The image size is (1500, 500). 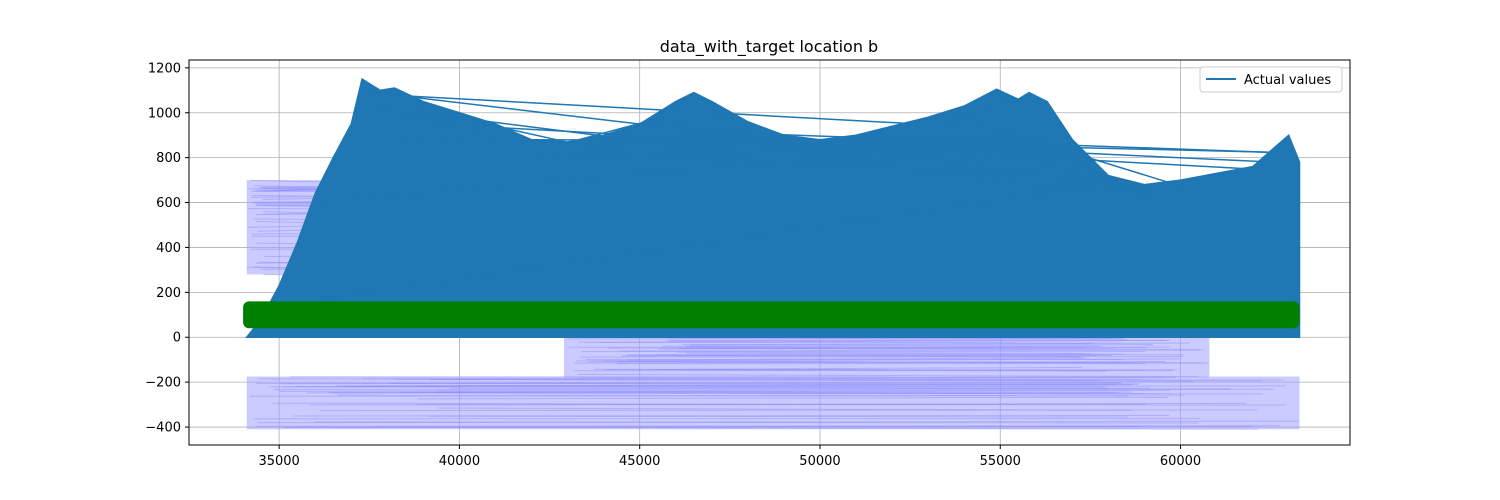 I want to click on legend: Actual values, so click(x=1271, y=79).